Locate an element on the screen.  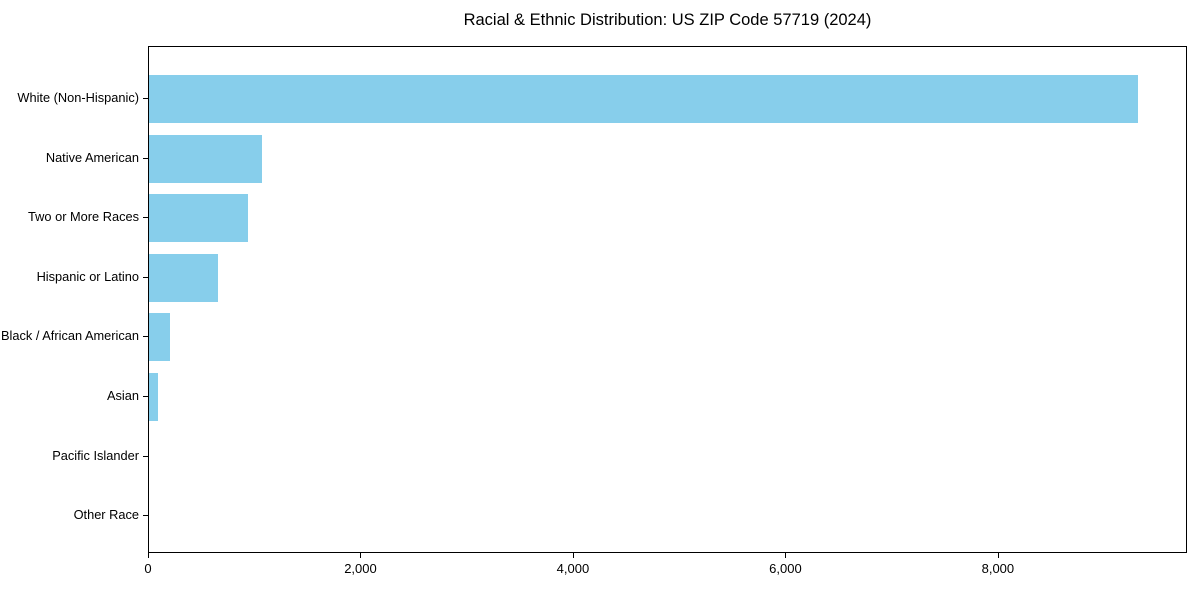
x-tick-label: 8,000 is located at coordinates (998, 568).